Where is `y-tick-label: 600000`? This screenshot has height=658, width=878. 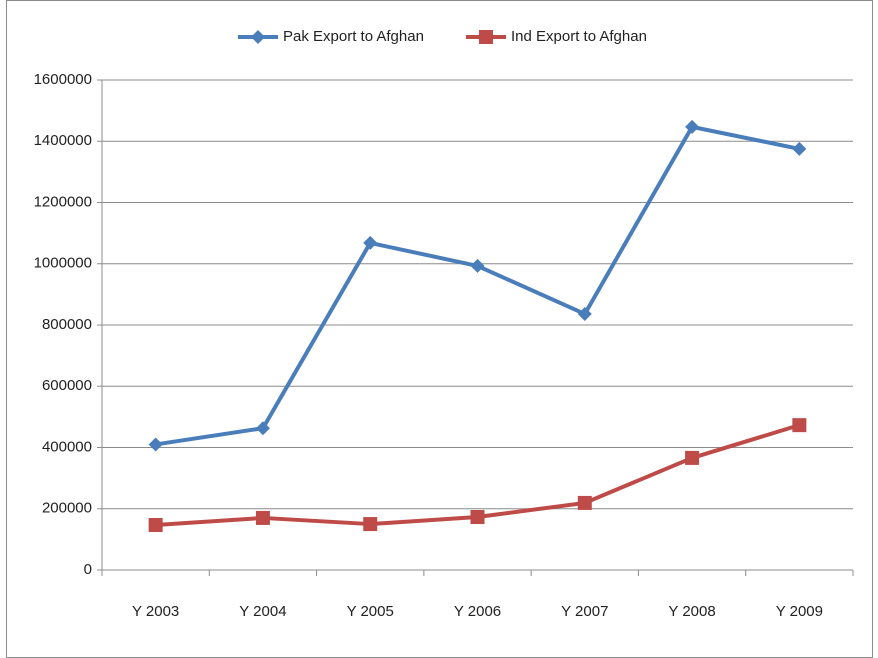
y-tick-label: 600000 is located at coordinates (67, 385).